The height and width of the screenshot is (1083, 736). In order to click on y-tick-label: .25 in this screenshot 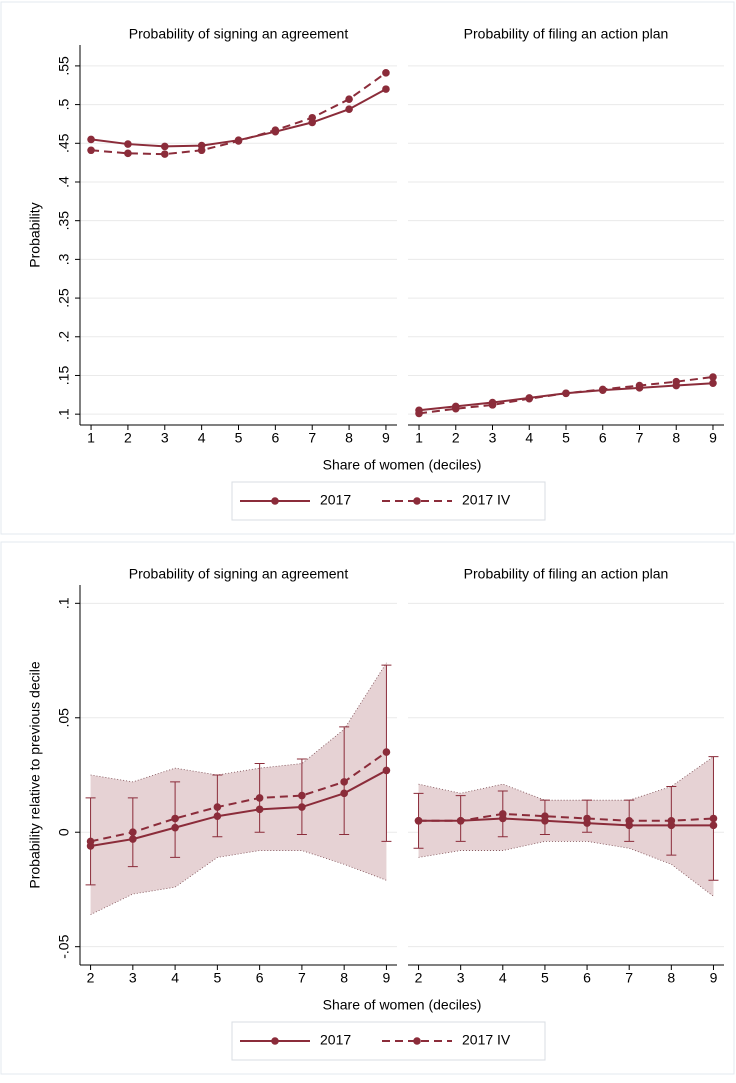, I will do `click(64, 298)`.